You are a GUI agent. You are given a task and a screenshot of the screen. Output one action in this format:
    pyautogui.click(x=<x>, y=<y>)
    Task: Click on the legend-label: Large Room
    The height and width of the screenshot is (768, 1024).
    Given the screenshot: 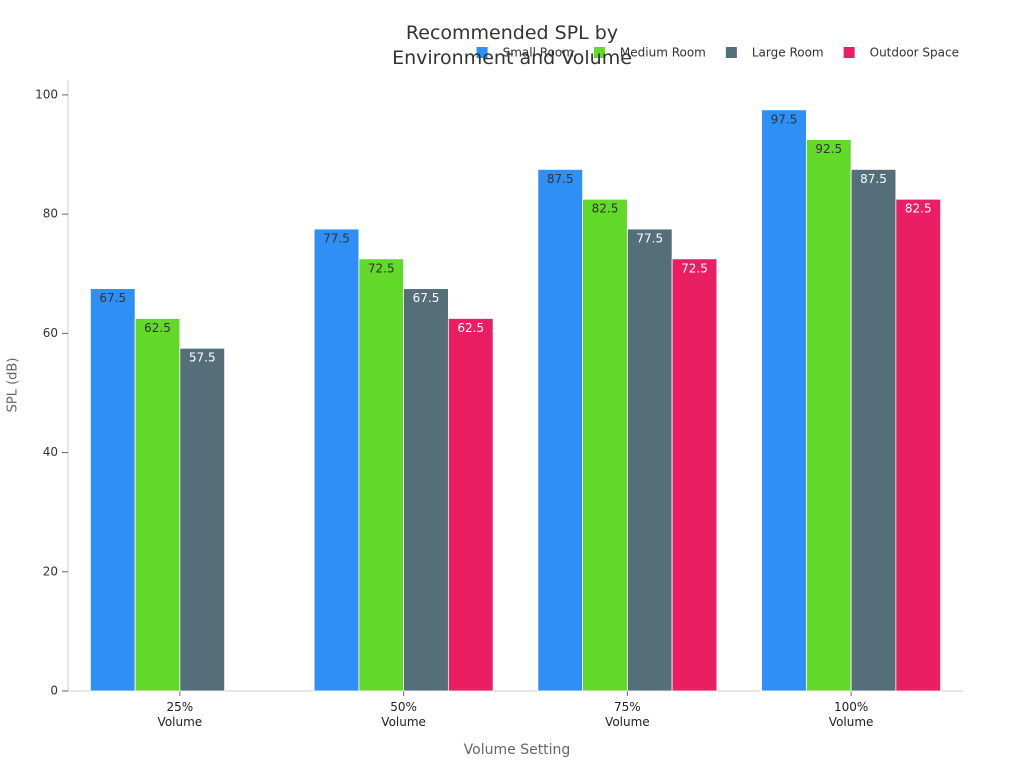 What is the action you would take?
    pyautogui.click(x=788, y=53)
    